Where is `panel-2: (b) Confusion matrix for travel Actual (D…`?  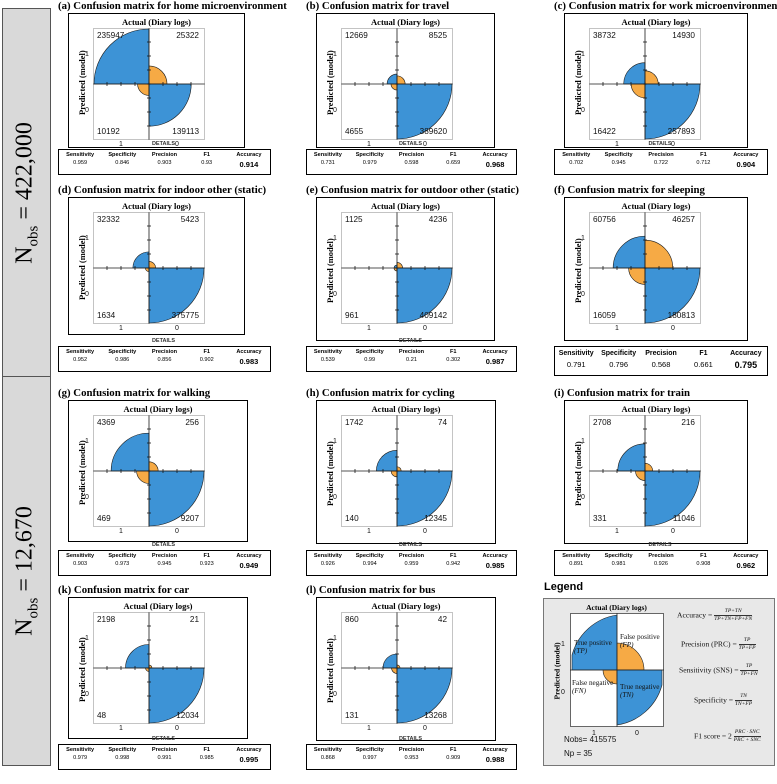 panel-2: (b) Confusion matrix for travel Actual (D… is located at coordinates (415, 100).